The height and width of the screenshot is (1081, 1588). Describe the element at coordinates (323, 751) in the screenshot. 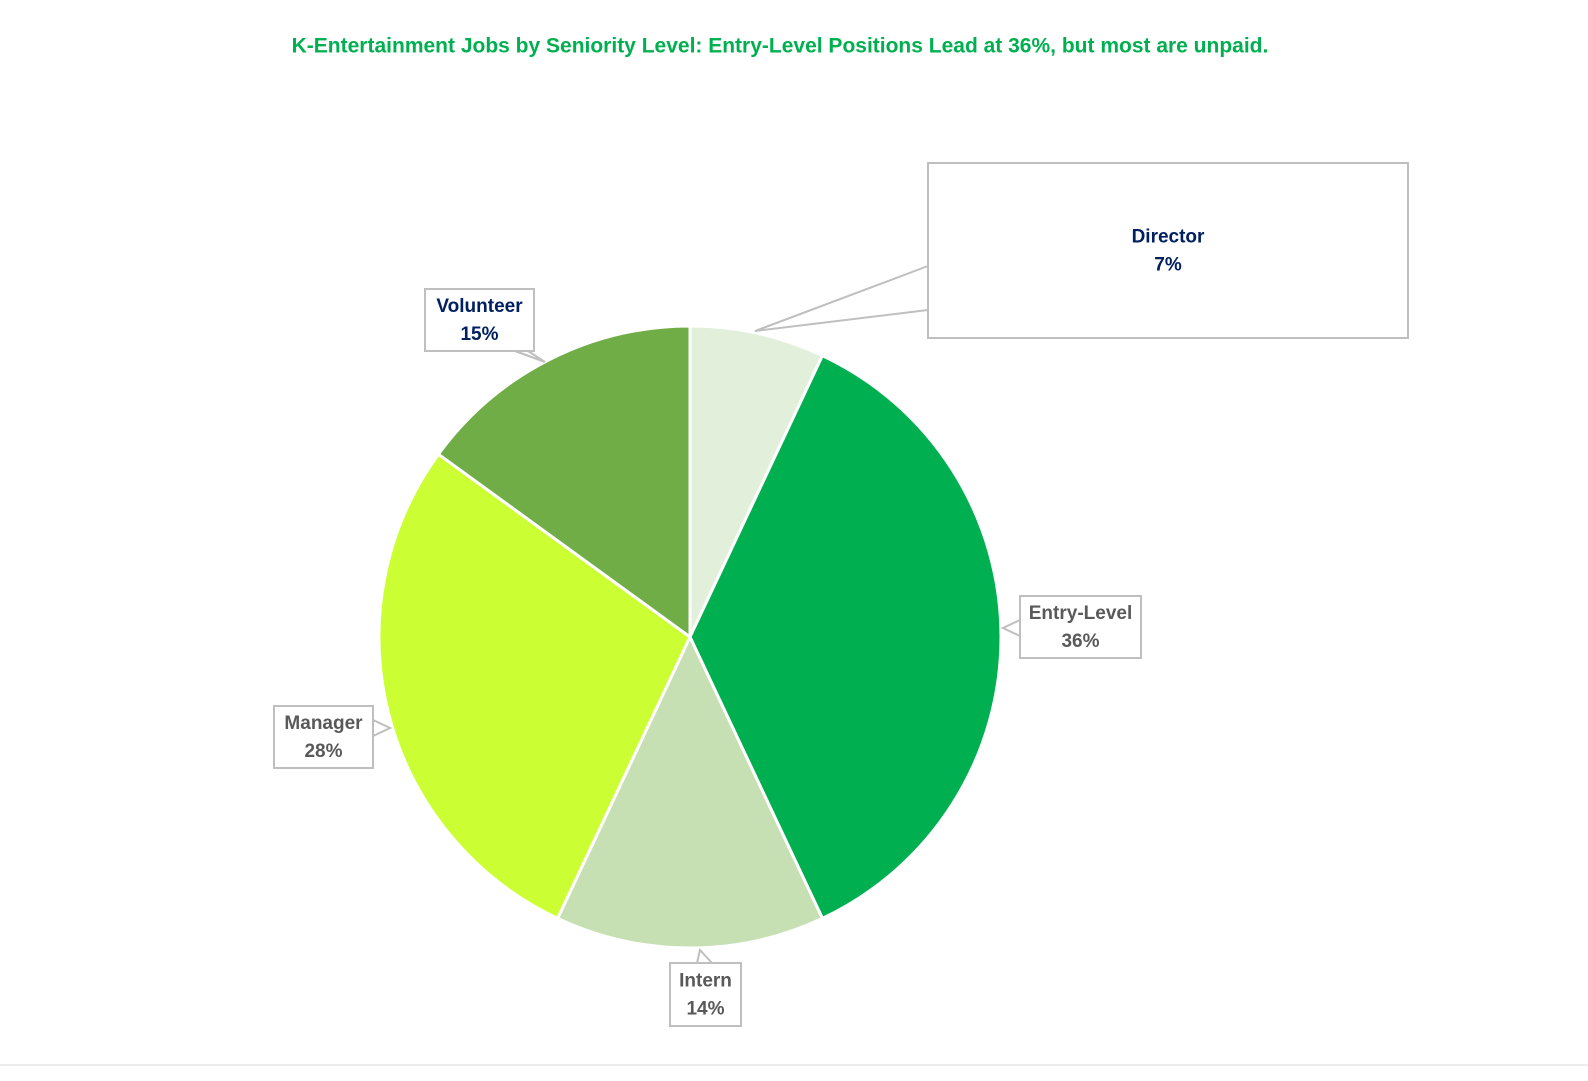

I see `data-label-value: 28%` at that location.